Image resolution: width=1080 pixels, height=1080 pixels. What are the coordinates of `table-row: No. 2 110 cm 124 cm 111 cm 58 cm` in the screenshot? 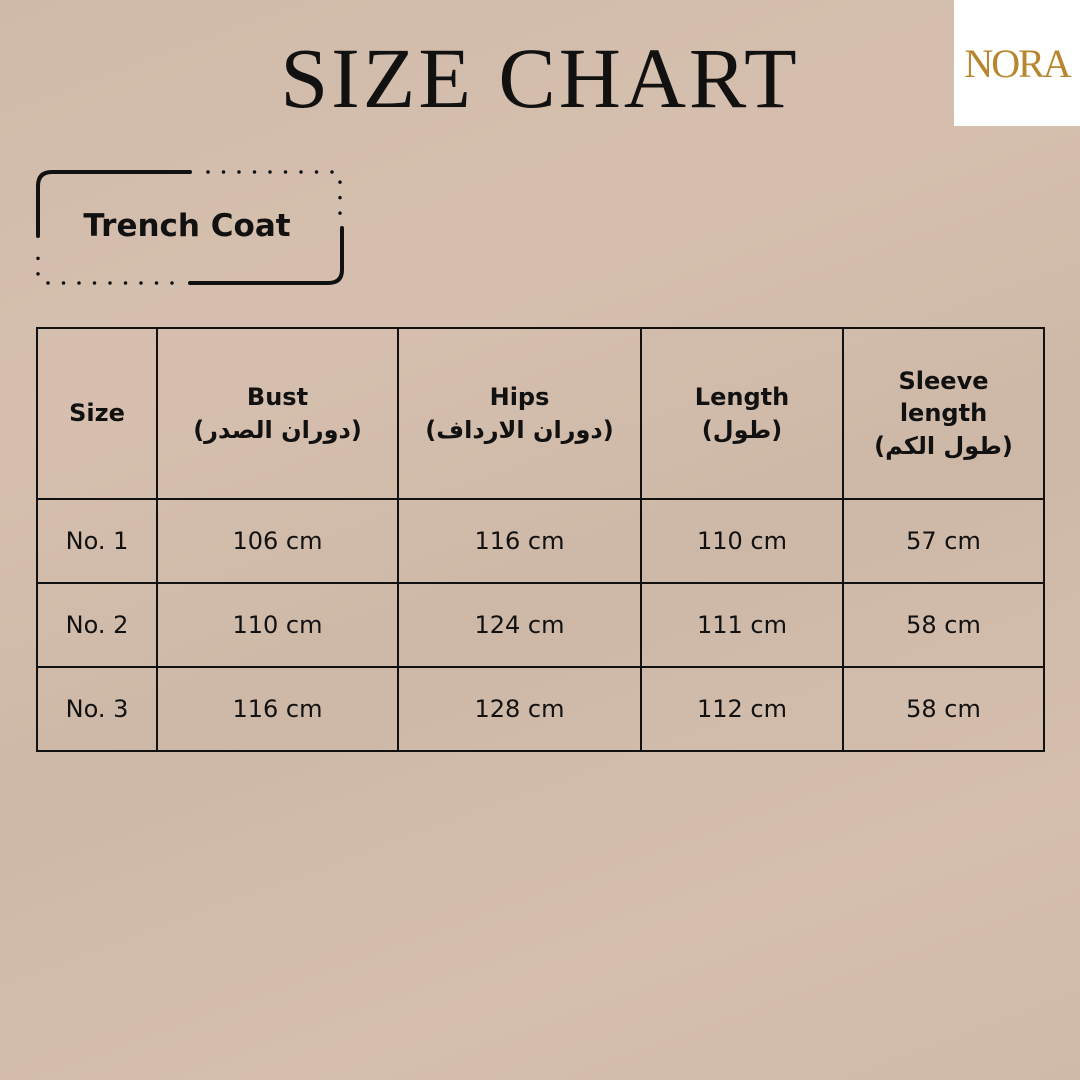 It's located at (540, 625).